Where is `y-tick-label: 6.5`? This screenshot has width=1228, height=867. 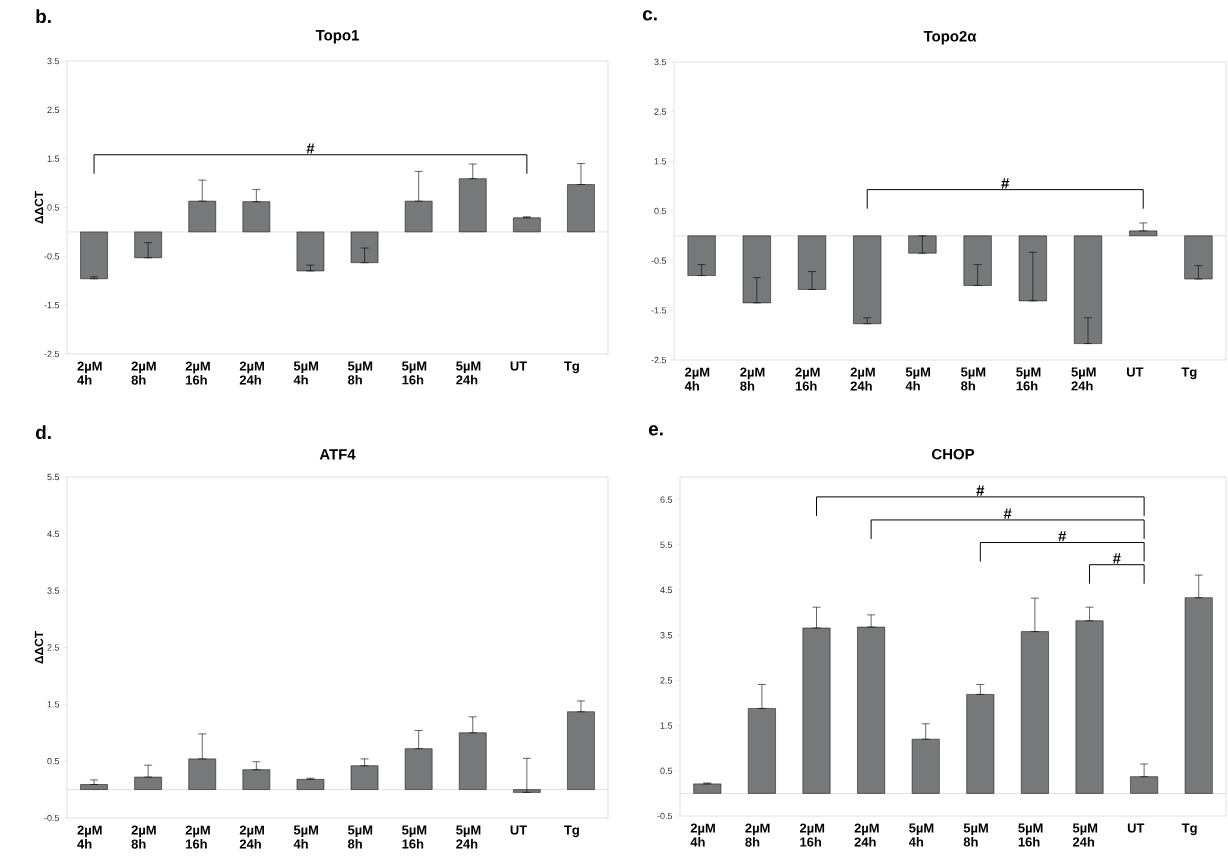 y-tick-label: 6.5 is located at coordinates (666, 499).